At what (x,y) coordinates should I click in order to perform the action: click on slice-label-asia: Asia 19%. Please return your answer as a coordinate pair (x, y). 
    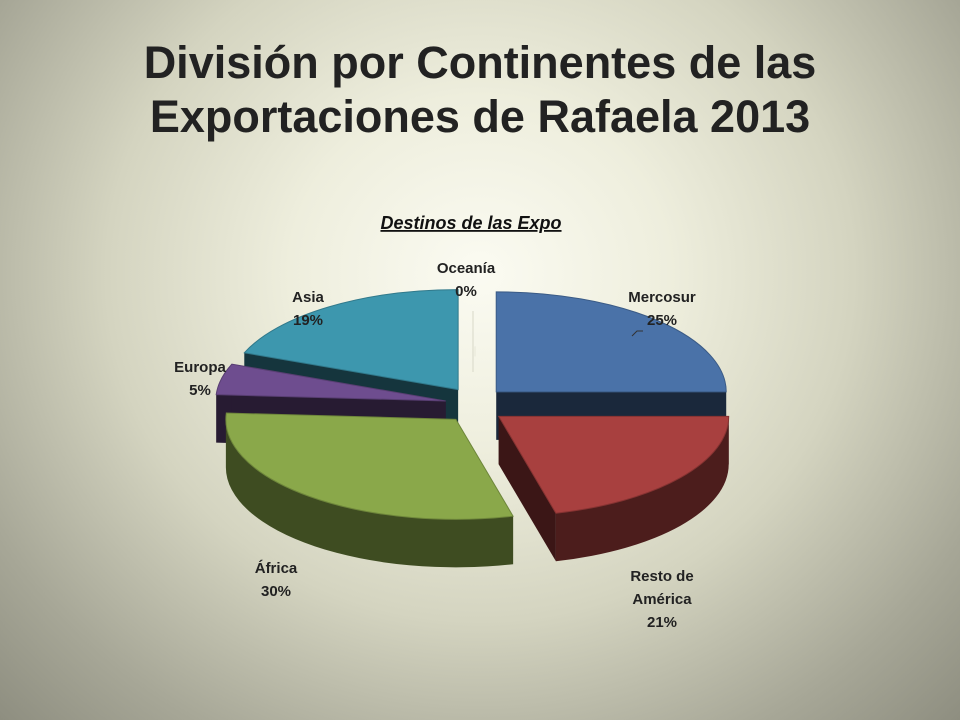
    Looking at the image, I should click on (308, 309).